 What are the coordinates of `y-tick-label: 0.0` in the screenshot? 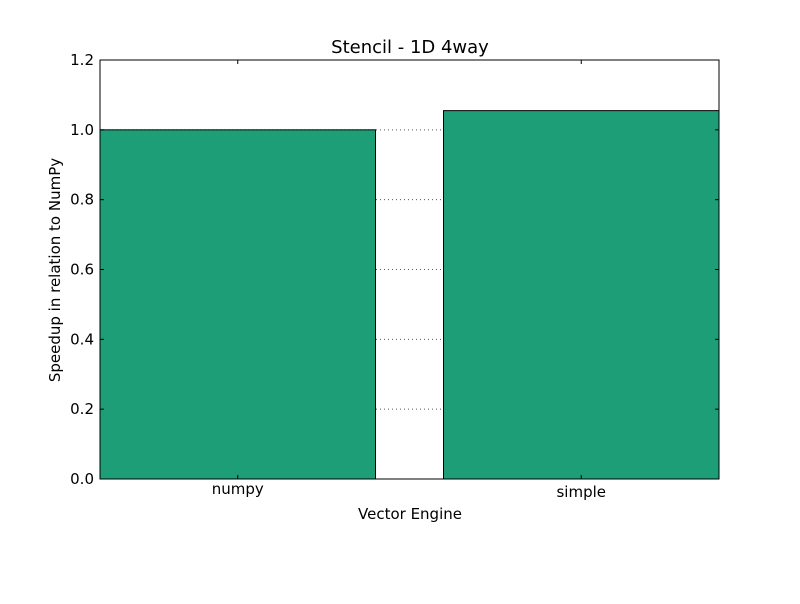 It's located at (82, 479).